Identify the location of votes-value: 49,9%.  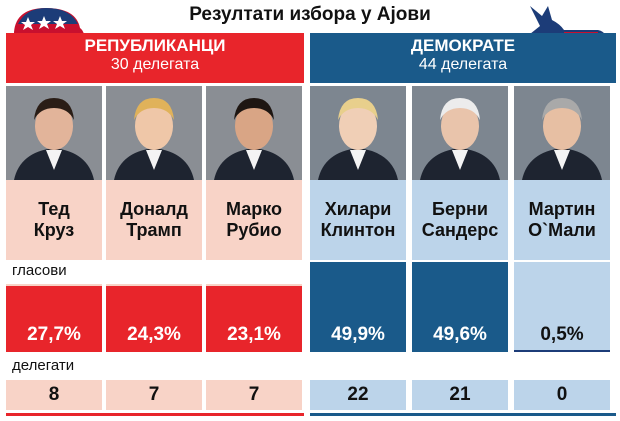
(358, 334).